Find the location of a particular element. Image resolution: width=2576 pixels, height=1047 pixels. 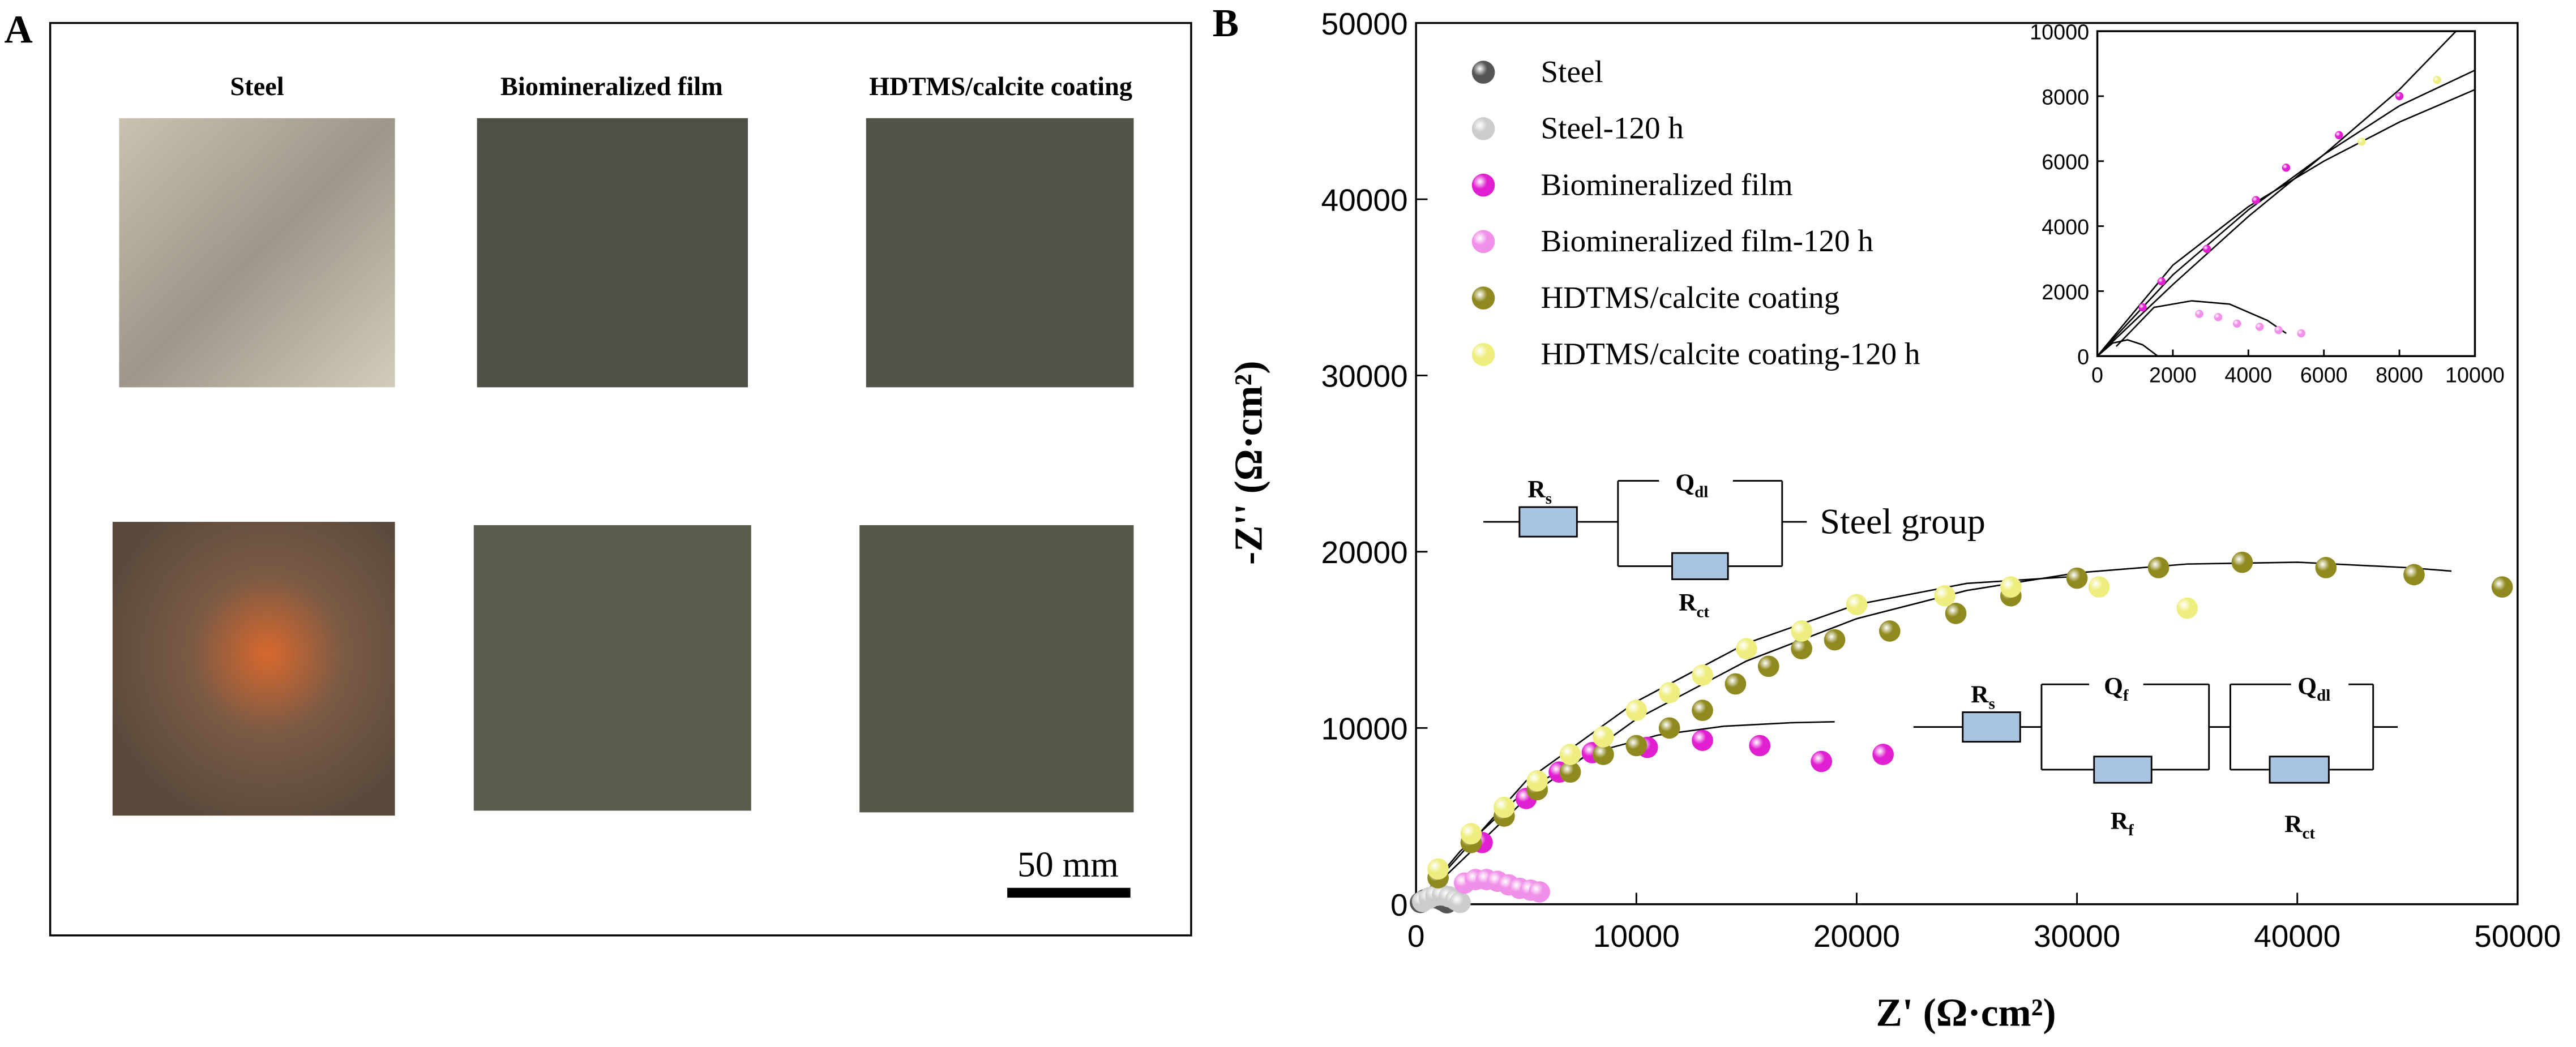

column-label: HDTMS/calcite coating is located at coordinates (1000, 86).